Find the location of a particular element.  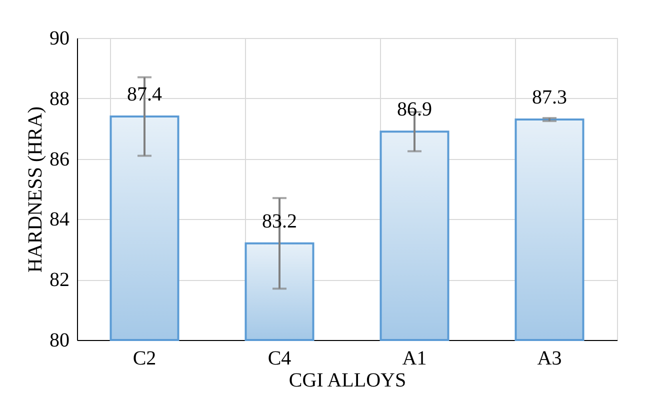

y-tick-label: 88 is located at coordinates (60, 99).